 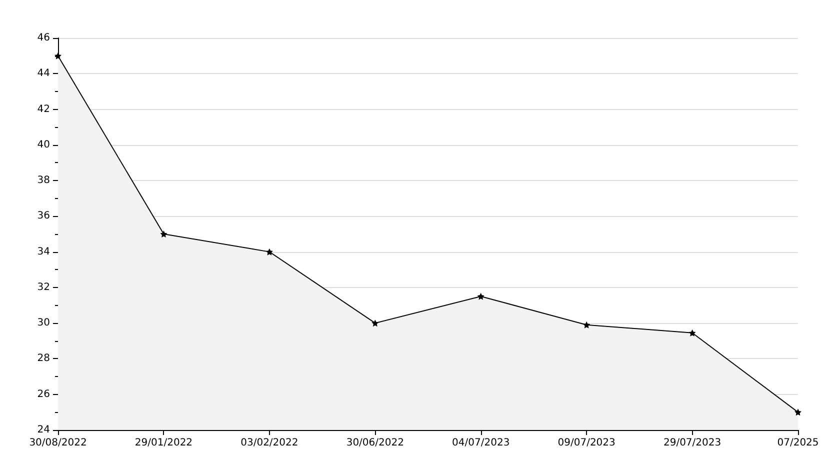 I want to click on y-tick-label: 26, so click(x=43, y=394).